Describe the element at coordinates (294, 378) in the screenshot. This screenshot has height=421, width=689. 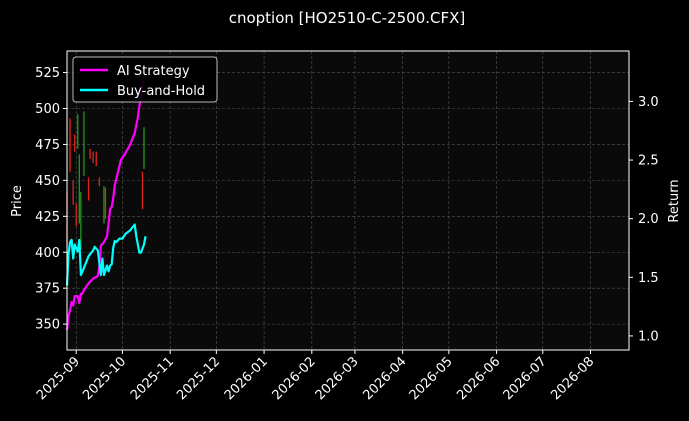
I see `x-tick-label: 2026-02` at that location.